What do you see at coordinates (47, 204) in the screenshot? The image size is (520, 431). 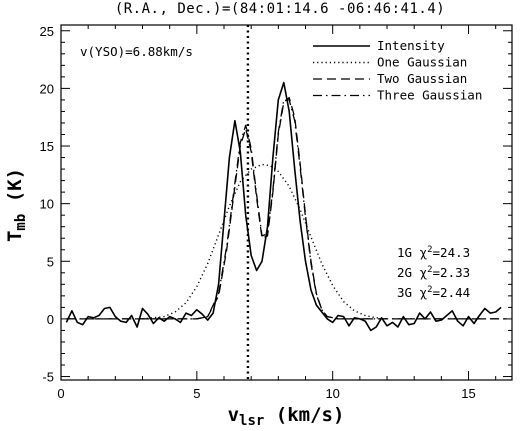 I see `y-tick-label: 10` at bounding box center [47, 204].